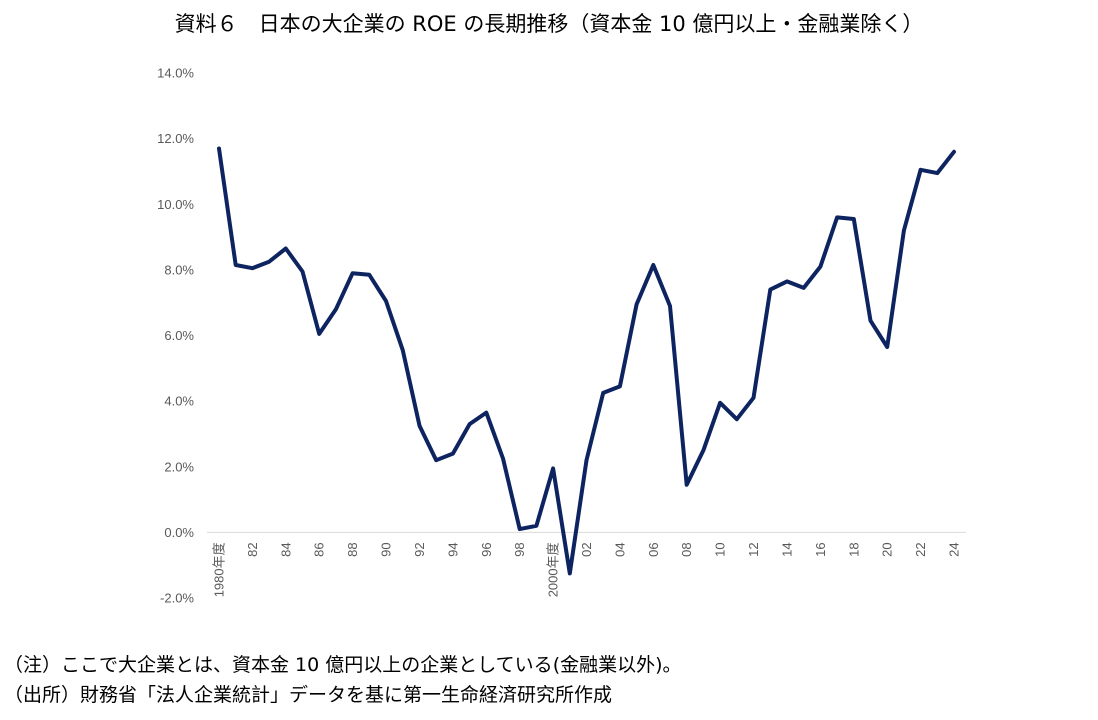 This screenshot has height=720, width=1098. Describe the element at coordinates (252, 549) in the screenshot. I see `x-tick-label: 82` at that location.